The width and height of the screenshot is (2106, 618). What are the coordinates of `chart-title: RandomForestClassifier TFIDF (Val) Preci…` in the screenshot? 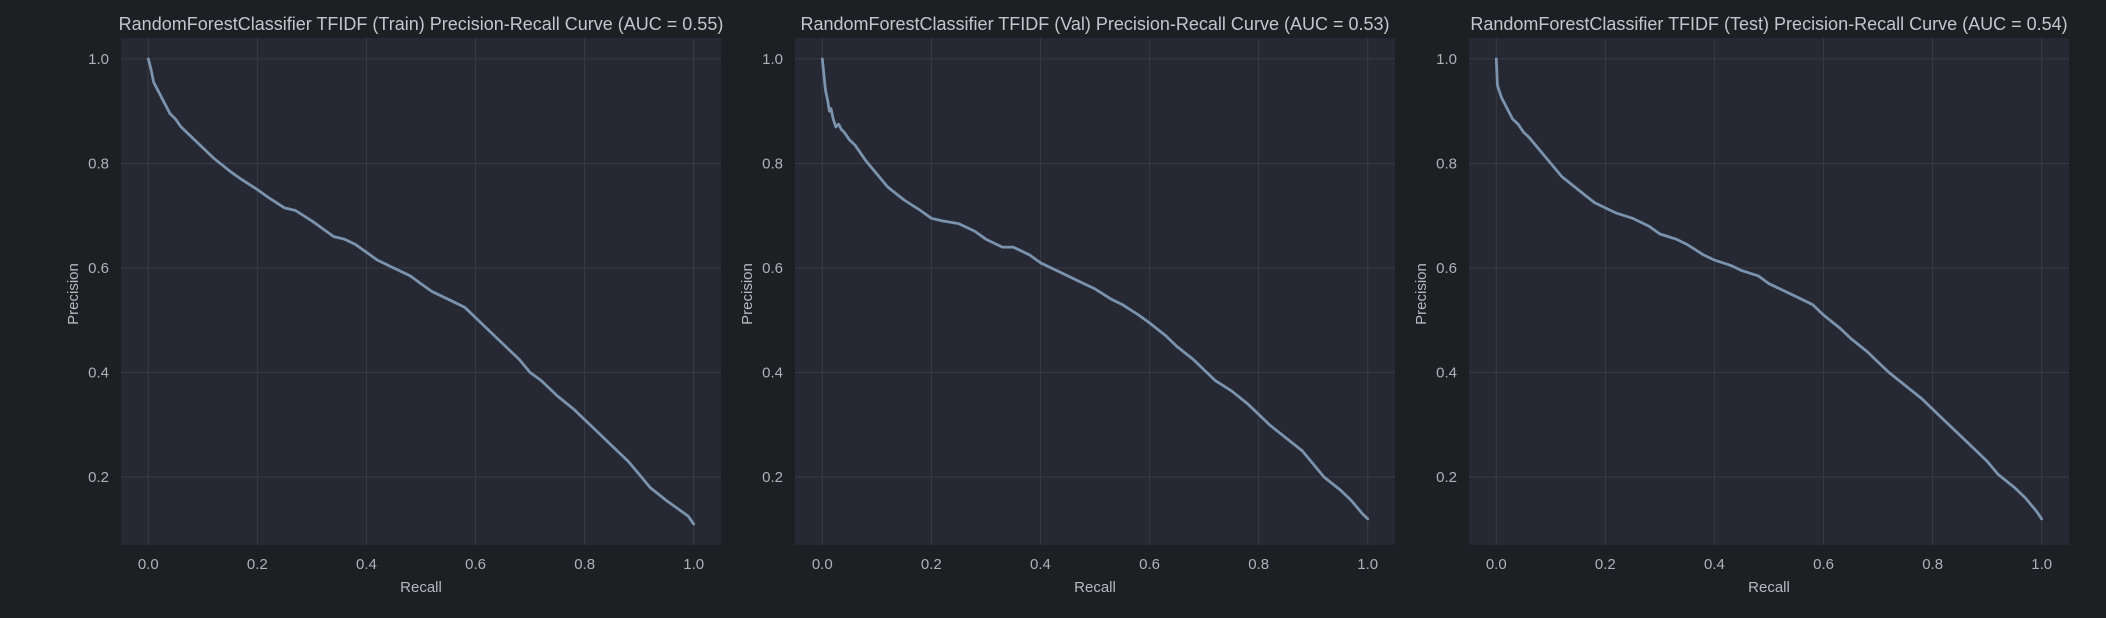 It's located at (1095, 24).